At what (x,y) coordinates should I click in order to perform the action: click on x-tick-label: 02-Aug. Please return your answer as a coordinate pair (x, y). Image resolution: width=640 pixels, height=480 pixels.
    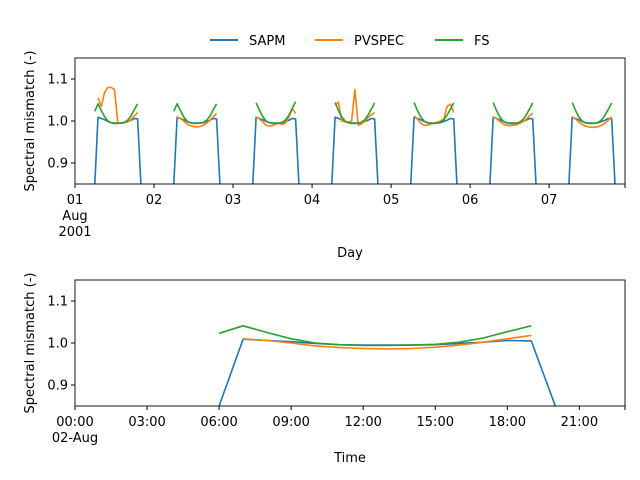
    Looking at the image, I should click on (75, 438).